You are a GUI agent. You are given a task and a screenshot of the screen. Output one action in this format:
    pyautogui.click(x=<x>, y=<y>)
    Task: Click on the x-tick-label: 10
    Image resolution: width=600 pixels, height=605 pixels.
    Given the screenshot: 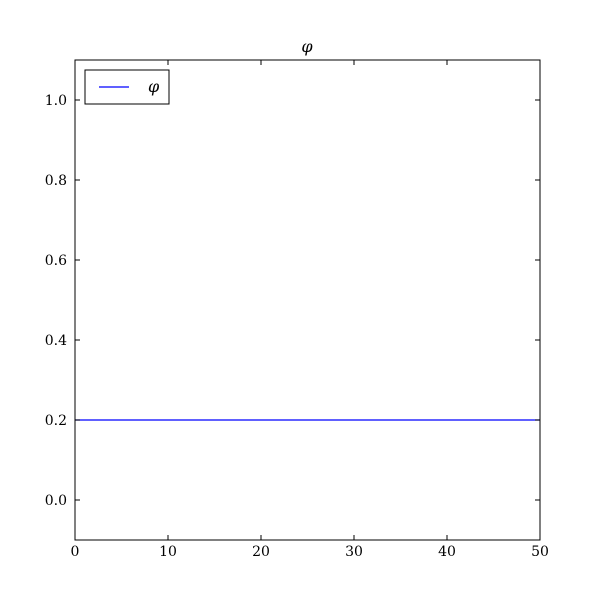 What is the action you would take?
    pyautogui.click(x=168, y=552)
    